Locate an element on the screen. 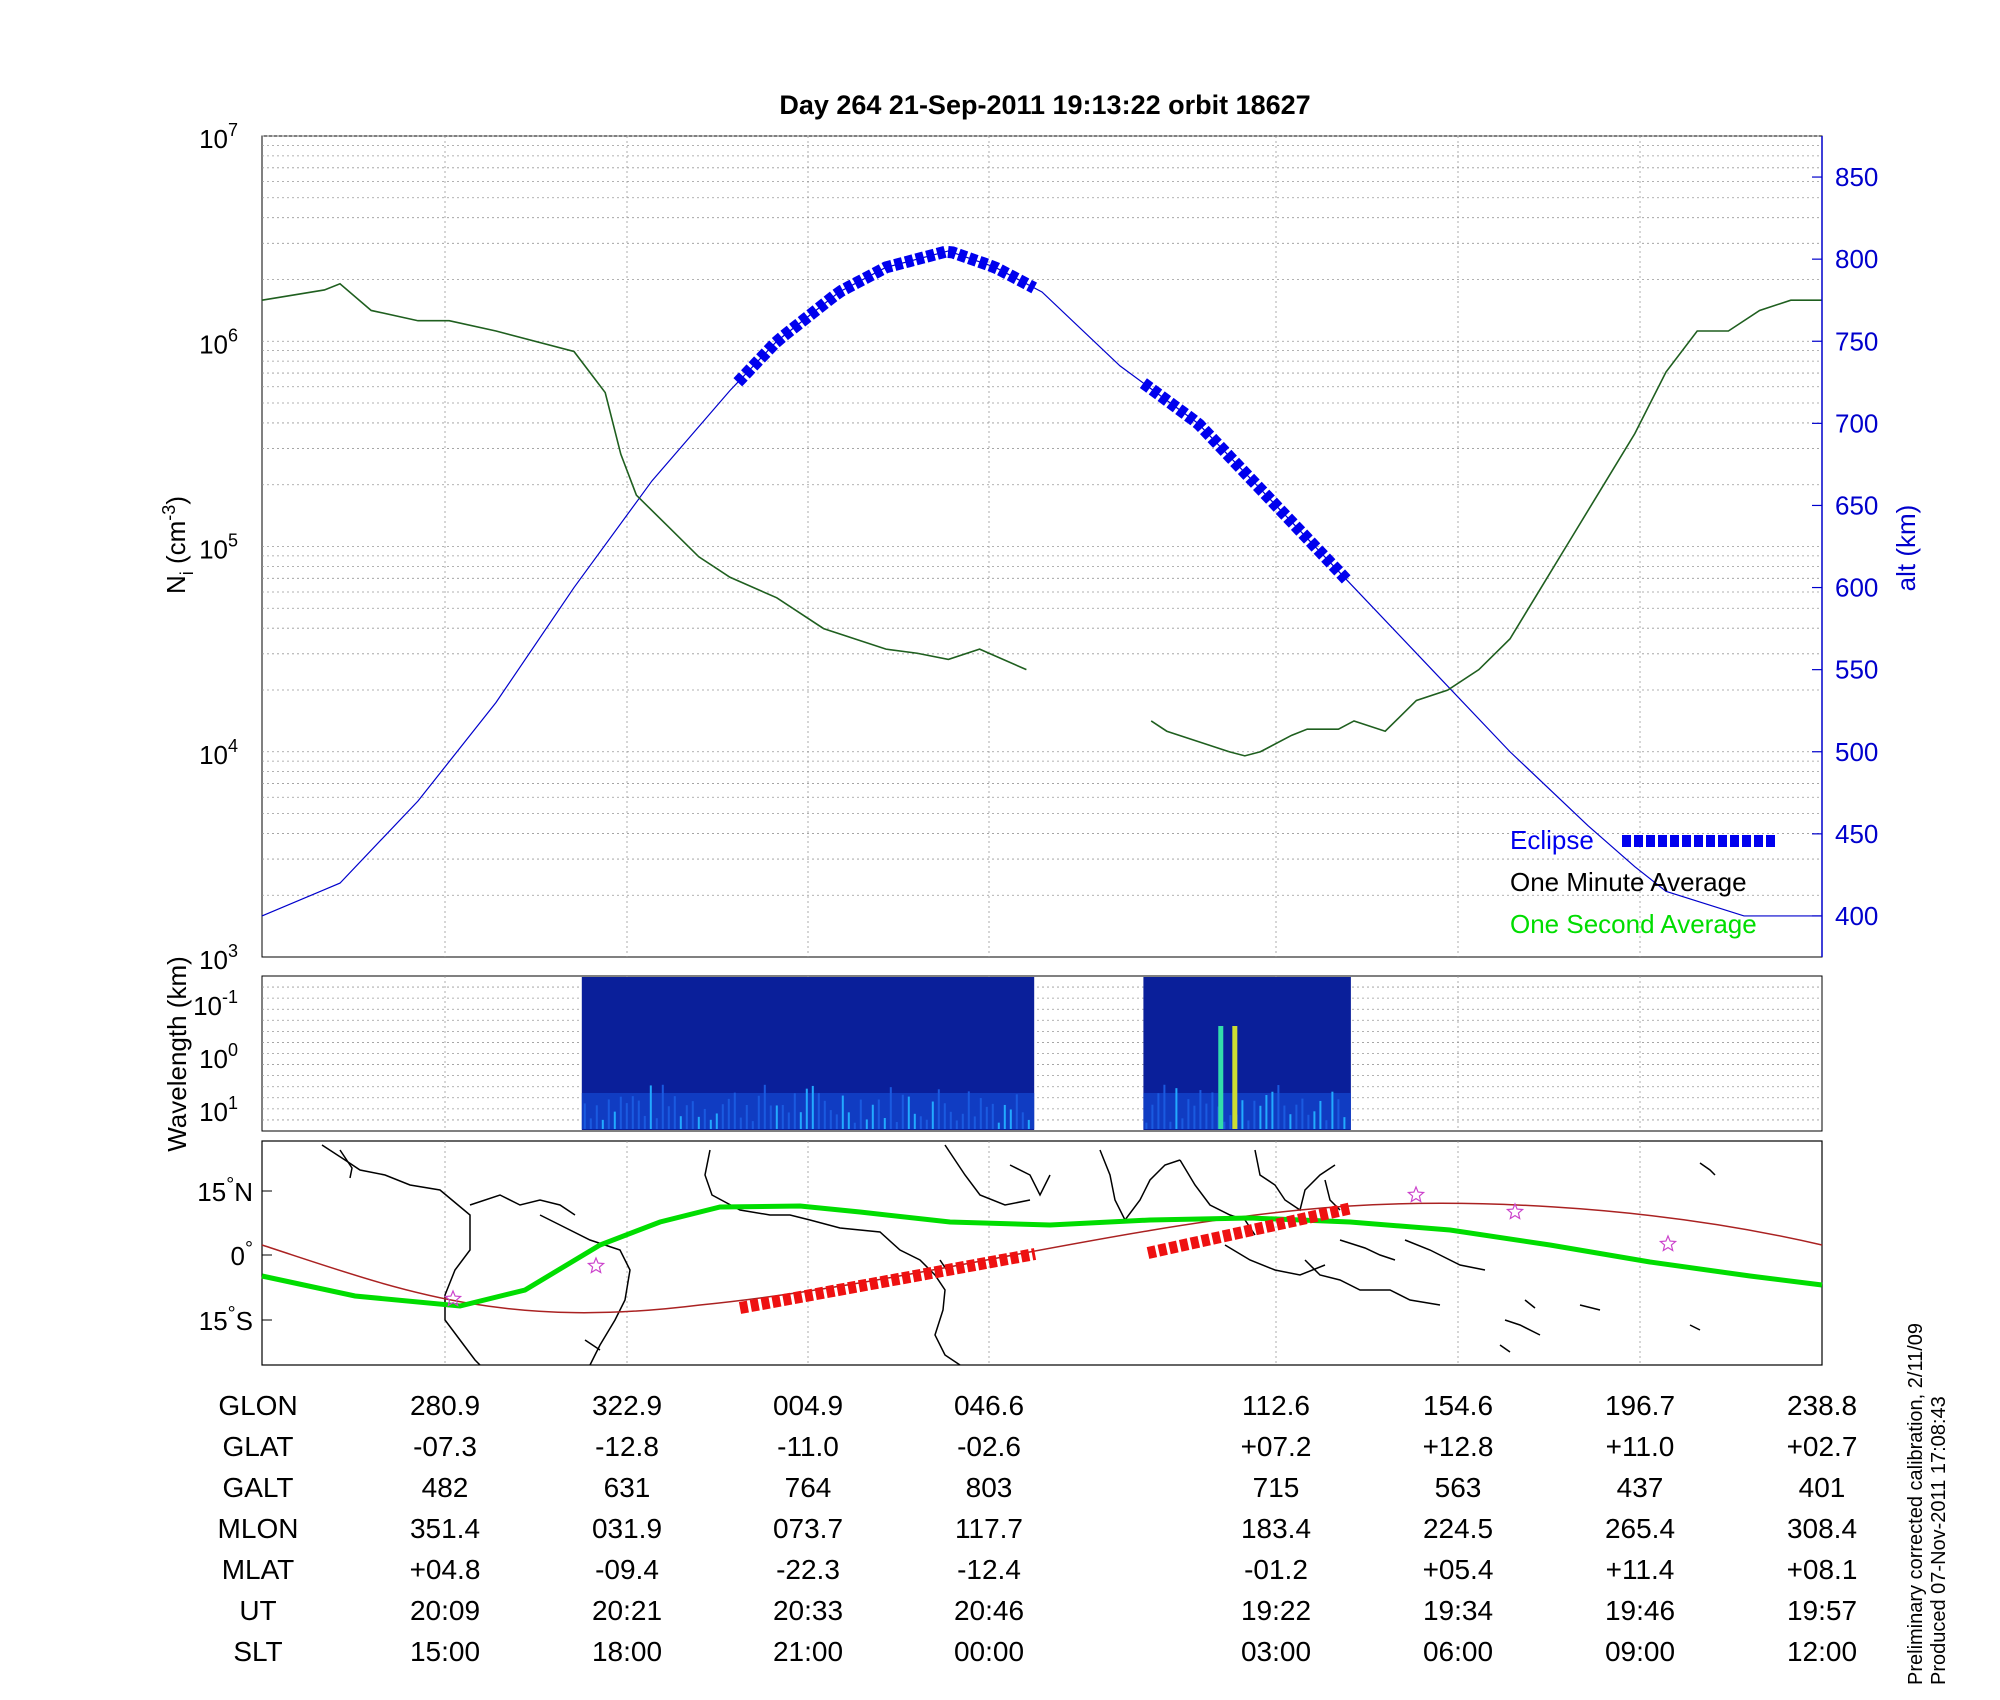 The height and width of the screenshot is (1700, 2000). y-tick-label: 10⁵ is located at coordinates (218, 548).